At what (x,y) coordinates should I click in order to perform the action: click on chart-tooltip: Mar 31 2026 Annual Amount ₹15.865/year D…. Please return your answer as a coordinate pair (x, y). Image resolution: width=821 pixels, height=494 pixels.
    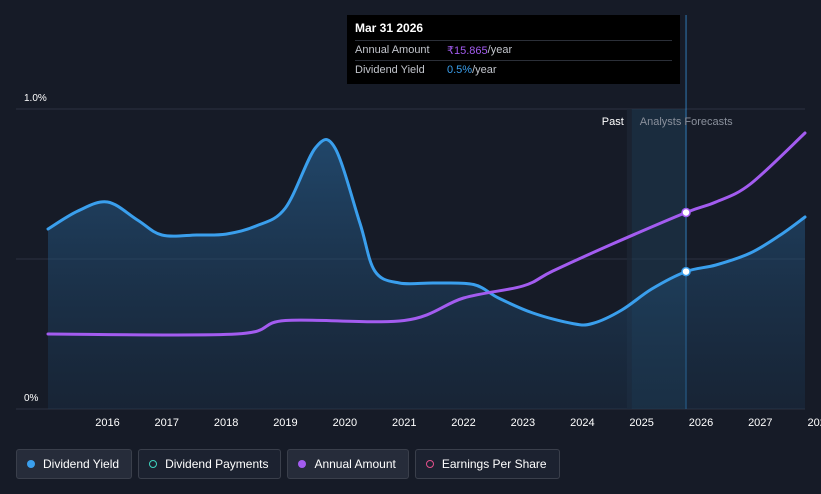
    Looking at the image, I should click on (513, 49).